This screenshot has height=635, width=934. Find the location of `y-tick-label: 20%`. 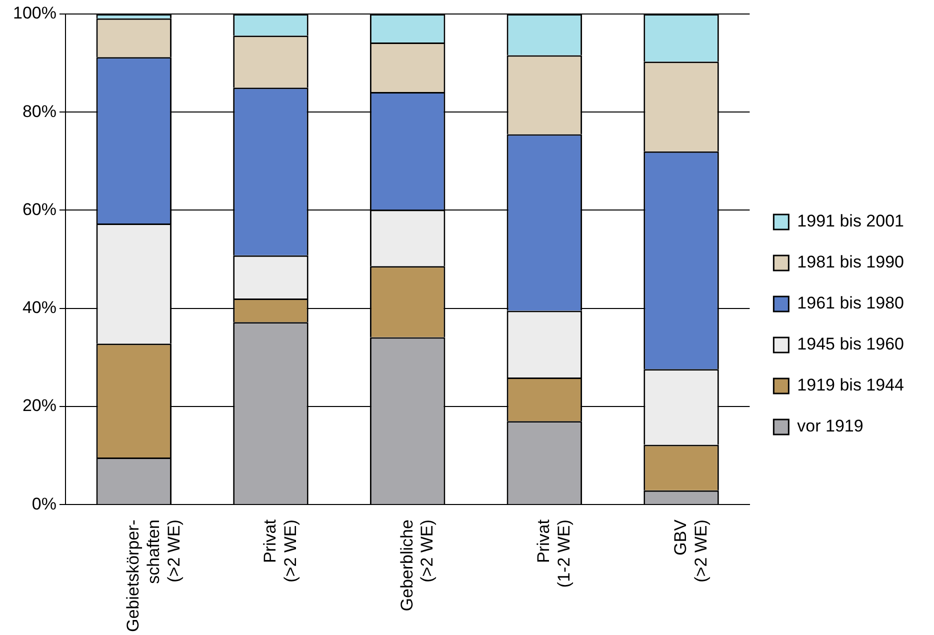

y-tick-label: 20% is located at coordinates (39, 406).